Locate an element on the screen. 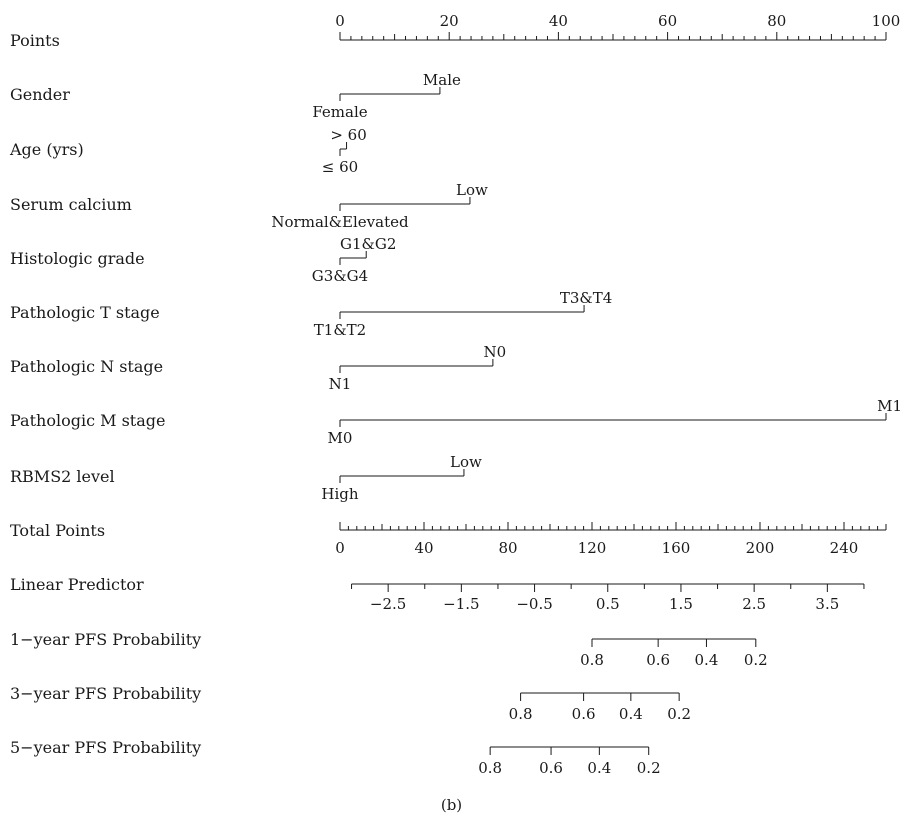  prob-axis-1-tick-label: 0.8 is located at coordinates (592, 660).